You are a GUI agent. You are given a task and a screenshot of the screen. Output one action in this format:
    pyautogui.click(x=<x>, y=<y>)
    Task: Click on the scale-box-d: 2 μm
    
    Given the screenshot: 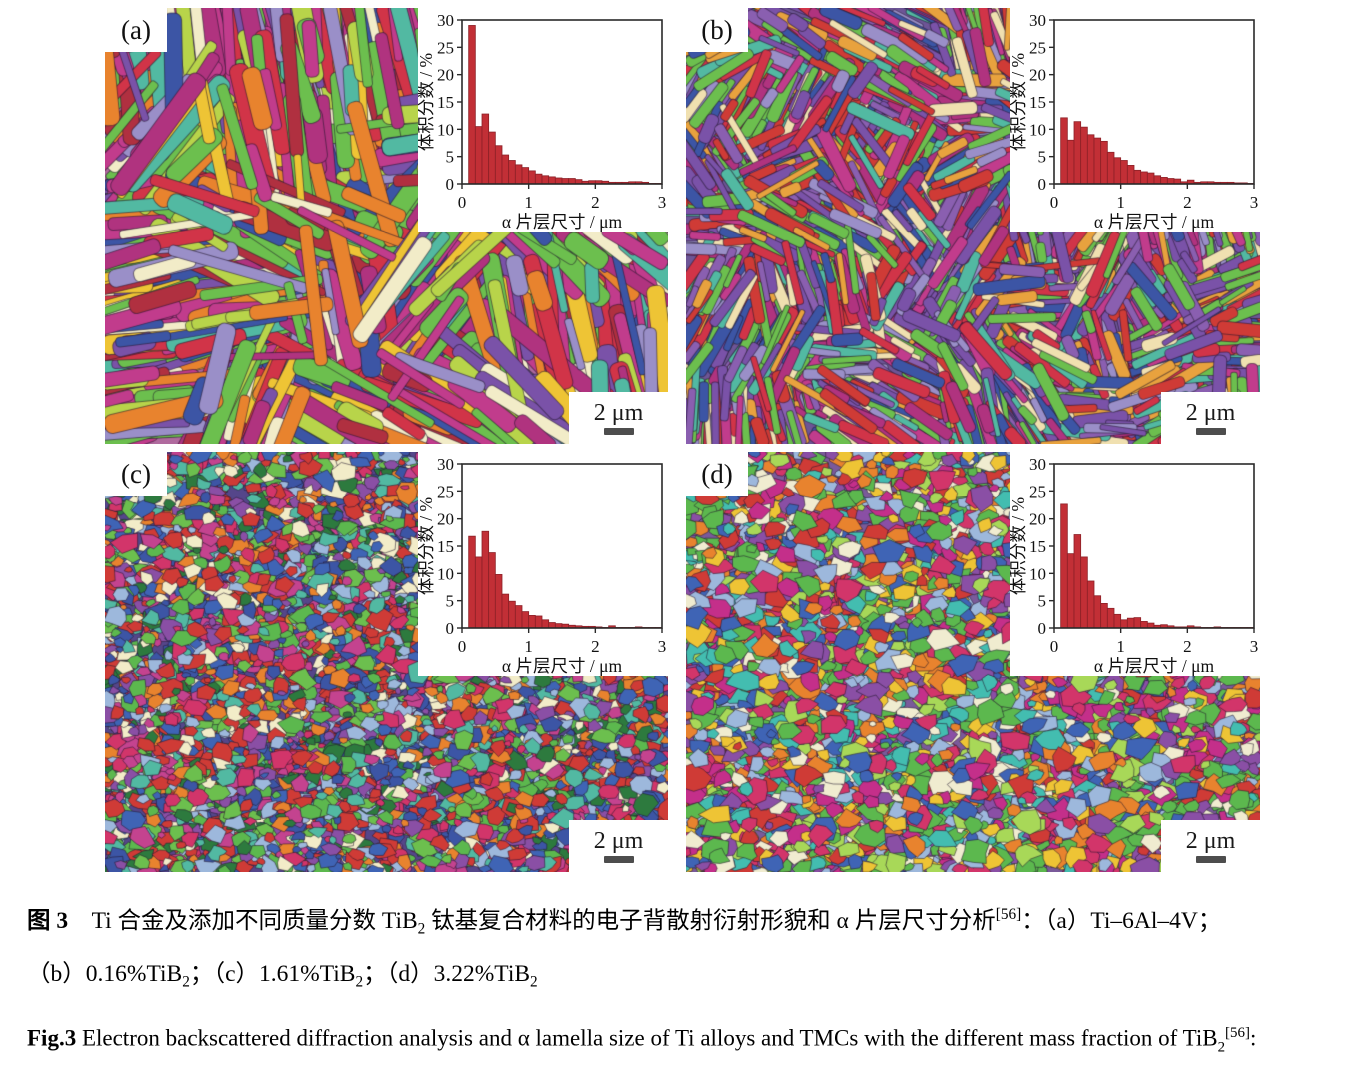 What is the action you would take?
    pyautogui.click(x=1210, y=846)
    